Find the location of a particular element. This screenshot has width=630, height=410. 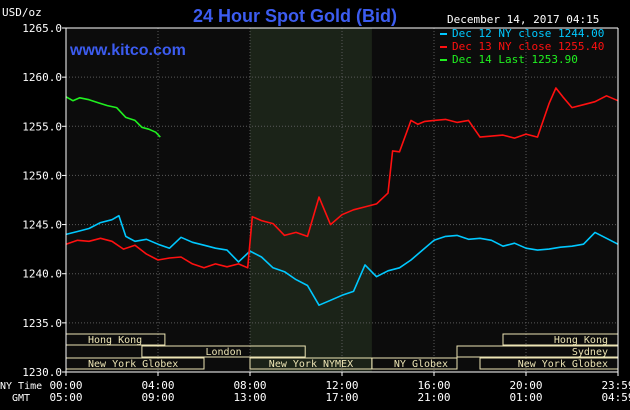

y-tick-label: 1230.0 is located at coordinates (42, 372).